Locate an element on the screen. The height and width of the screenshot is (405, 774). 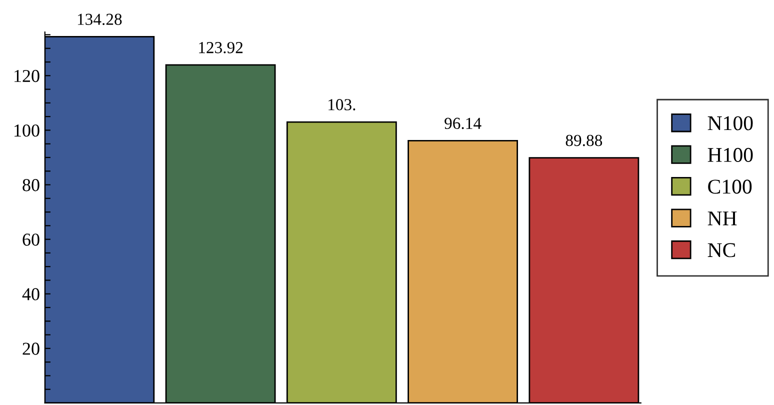
data-label: 134.28 is located at coordinates (100, 20).